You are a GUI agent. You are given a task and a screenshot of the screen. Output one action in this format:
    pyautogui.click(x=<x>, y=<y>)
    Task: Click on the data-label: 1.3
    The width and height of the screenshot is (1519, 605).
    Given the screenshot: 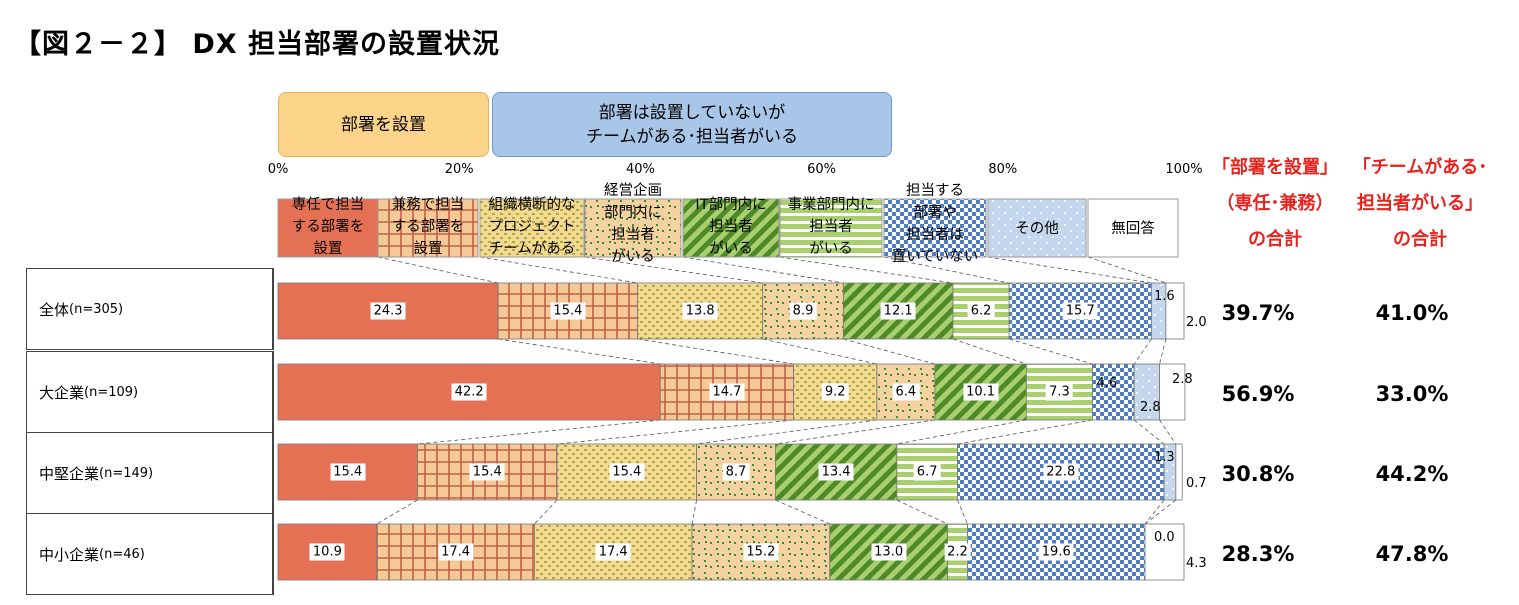 What is the action you would take?
    pyautogui.click(x=1164, y=457)
    